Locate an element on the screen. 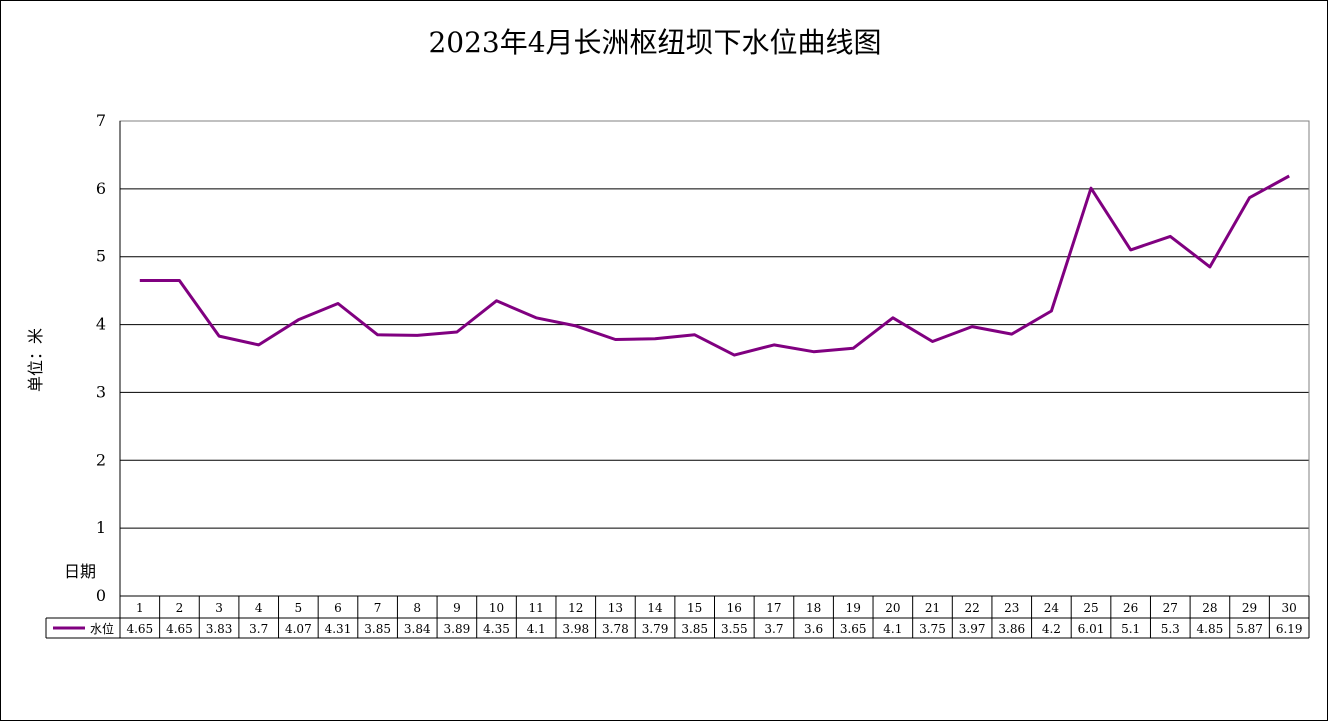  data-label: 3.79 is located at coordinates (655, 629).